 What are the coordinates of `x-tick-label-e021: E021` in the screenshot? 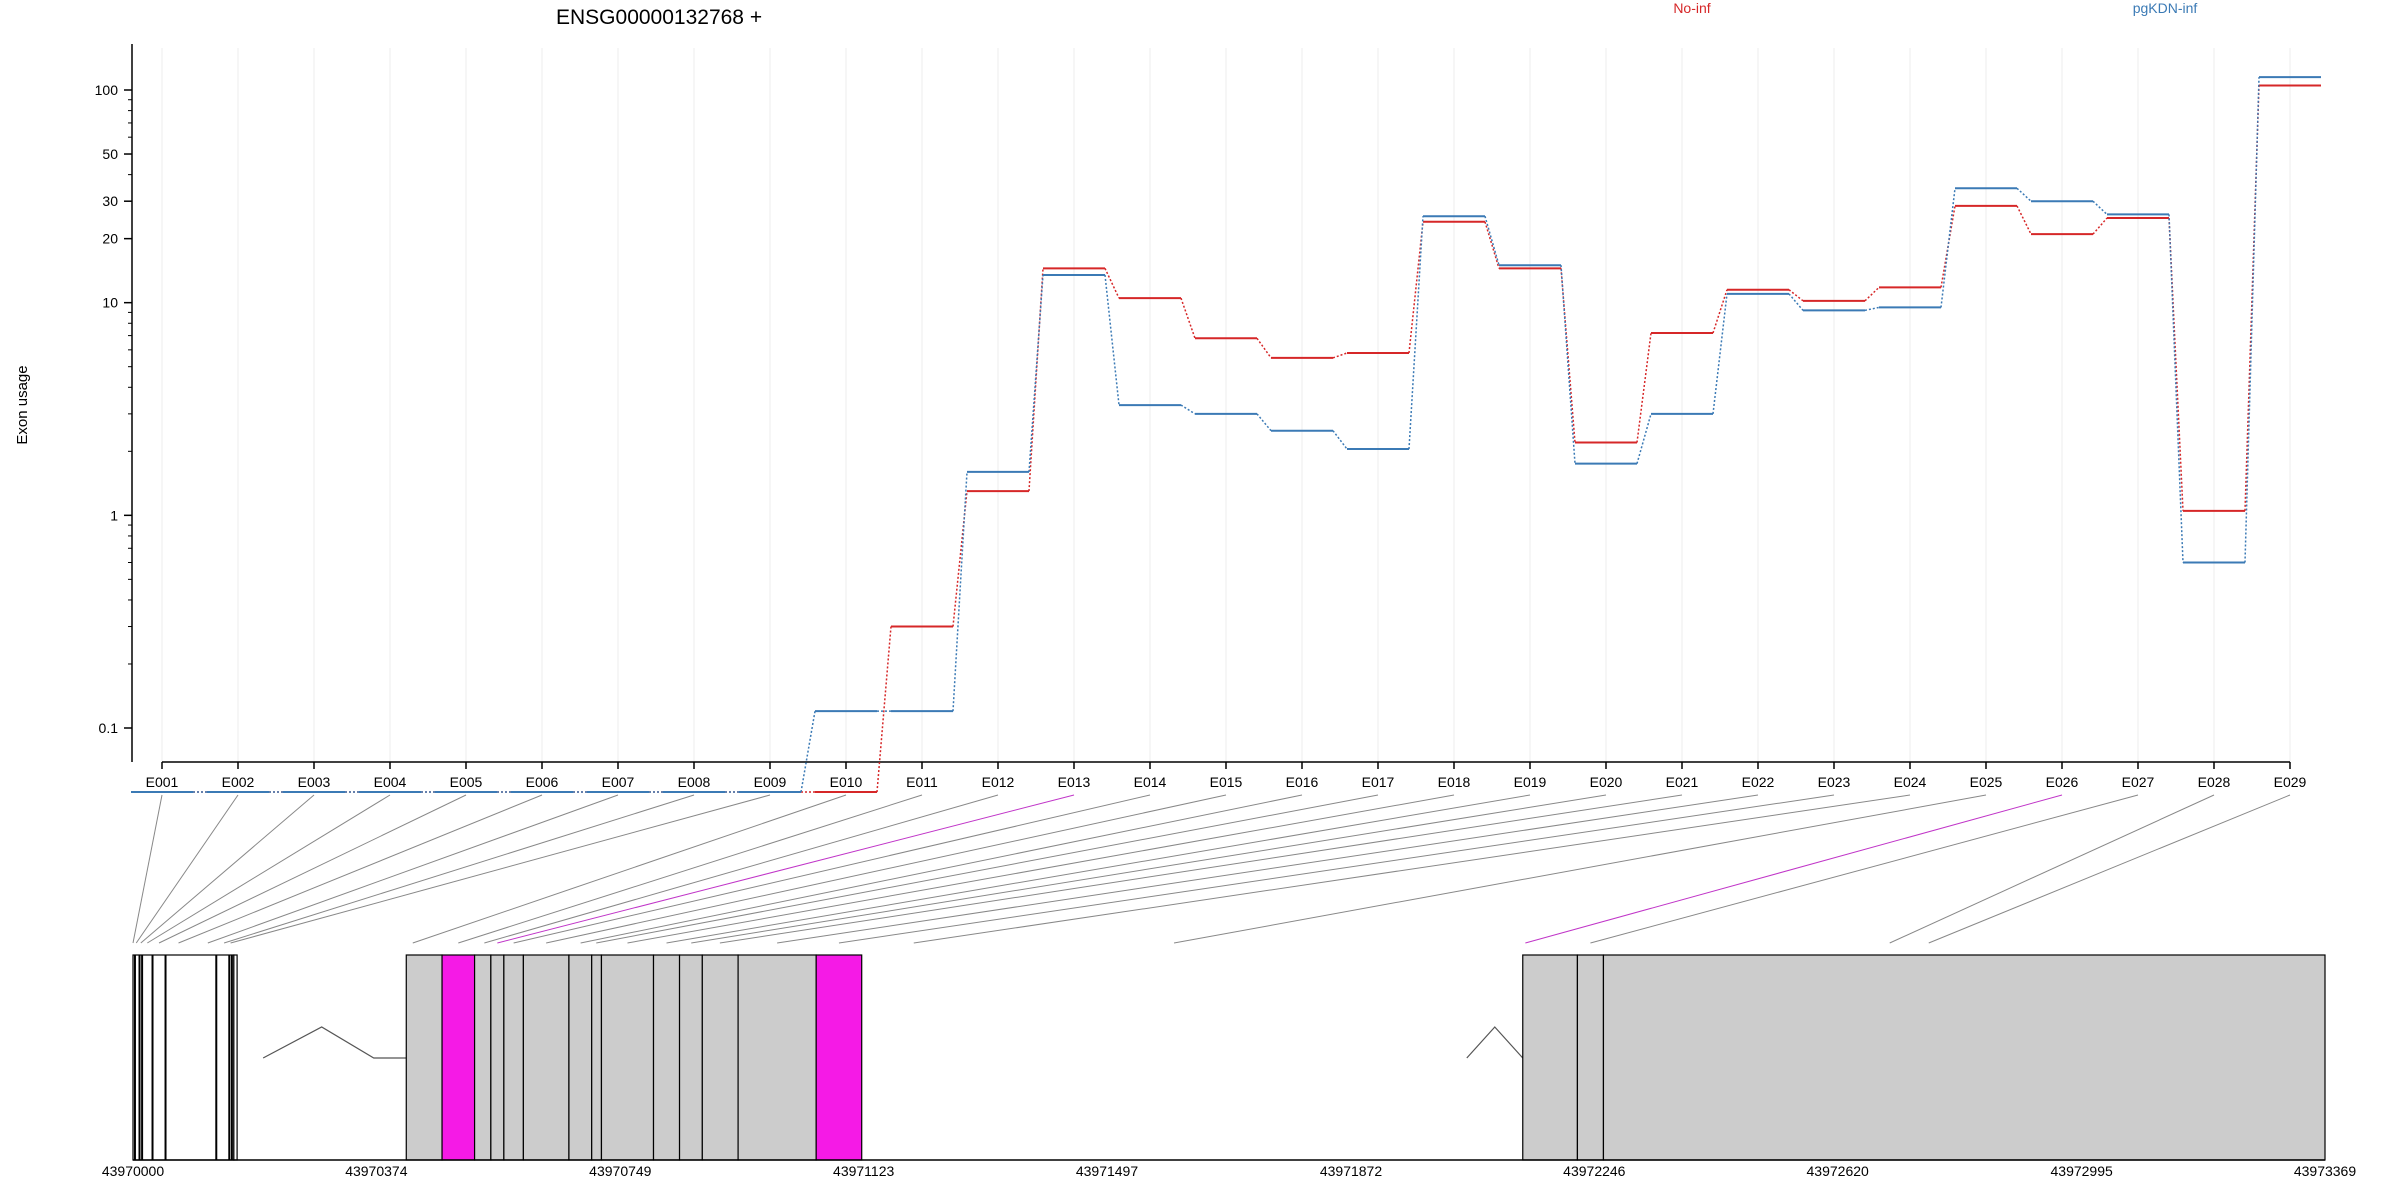 It's located at (1682, 782).